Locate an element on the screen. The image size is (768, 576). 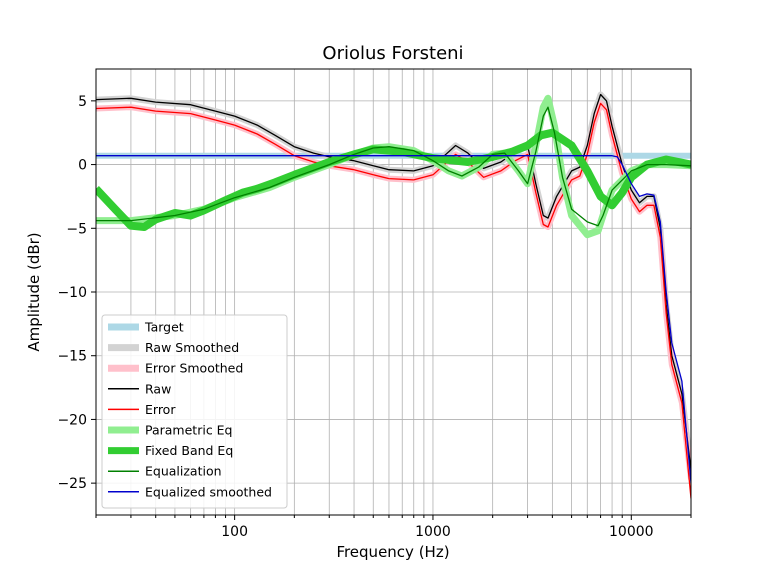
legend-label: Target is located at coordinates (164, 327).